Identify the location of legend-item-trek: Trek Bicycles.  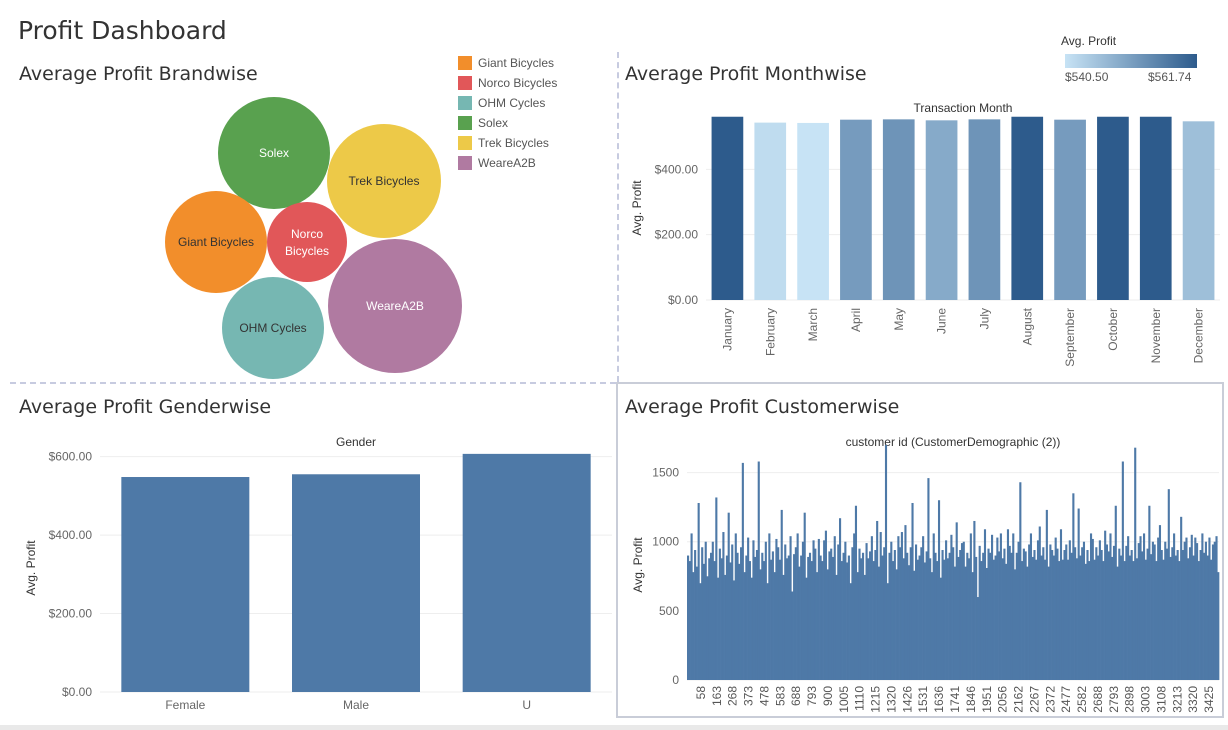
(507, 143).